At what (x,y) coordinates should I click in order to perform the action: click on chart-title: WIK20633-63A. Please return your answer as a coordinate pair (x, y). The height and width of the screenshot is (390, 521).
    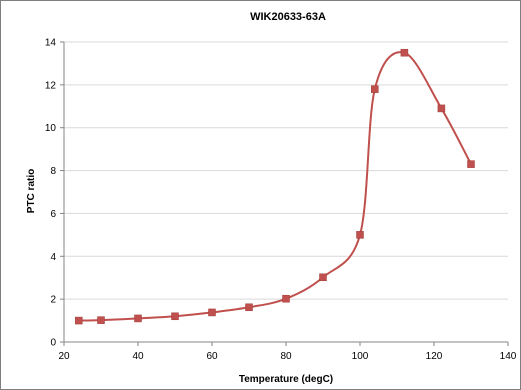
    Looking at the image, I should click on (288, 17).